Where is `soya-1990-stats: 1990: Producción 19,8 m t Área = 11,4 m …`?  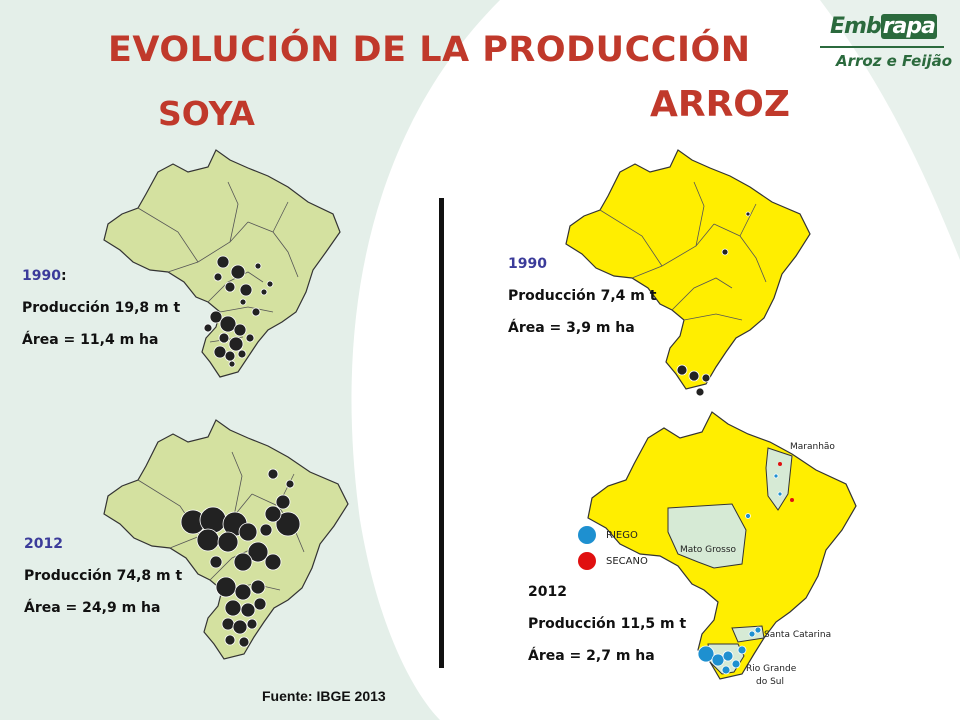
soya-1990-stats: 1990: Producción 19,8 m t Área = 11,4 m … is located at coordinates (101, 316).